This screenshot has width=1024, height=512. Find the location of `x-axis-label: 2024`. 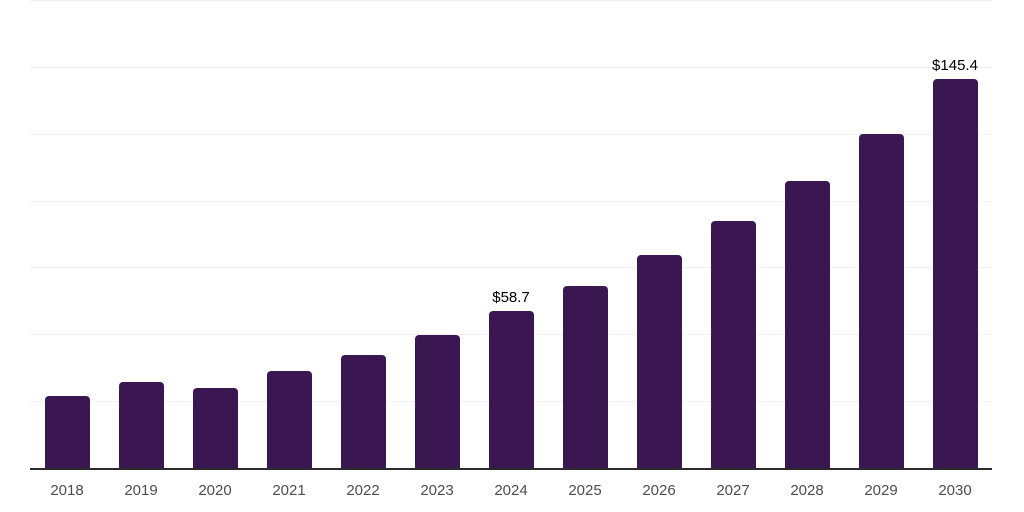

x-axis-label: 2024 is located at coordinates (511, 490).